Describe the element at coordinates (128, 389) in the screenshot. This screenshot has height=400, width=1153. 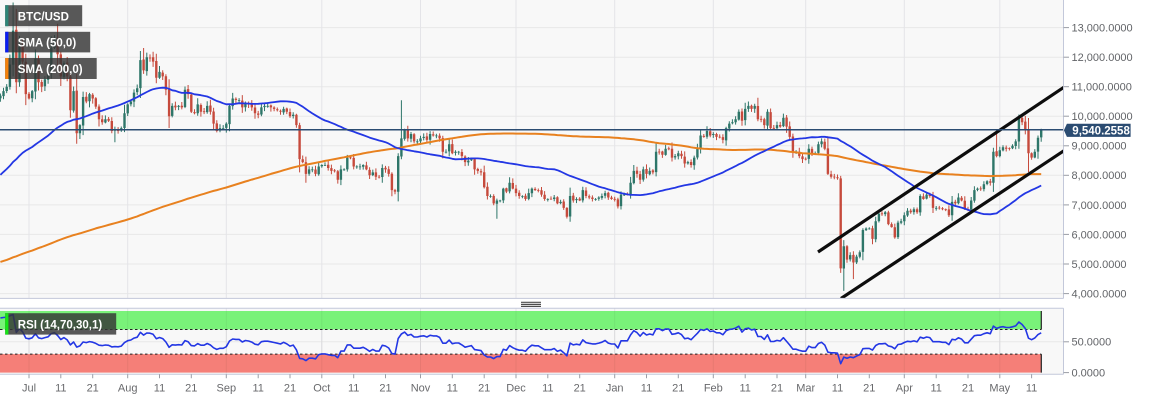
I see `svg-text: Aug` at that location.